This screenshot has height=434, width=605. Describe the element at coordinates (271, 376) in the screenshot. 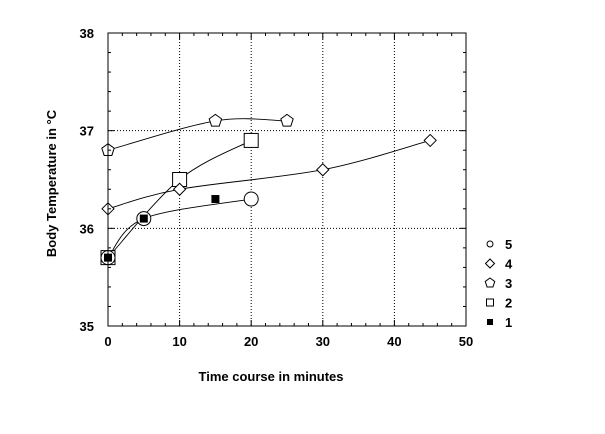

I see `x-axis-title: Time course in minutes` at that location.